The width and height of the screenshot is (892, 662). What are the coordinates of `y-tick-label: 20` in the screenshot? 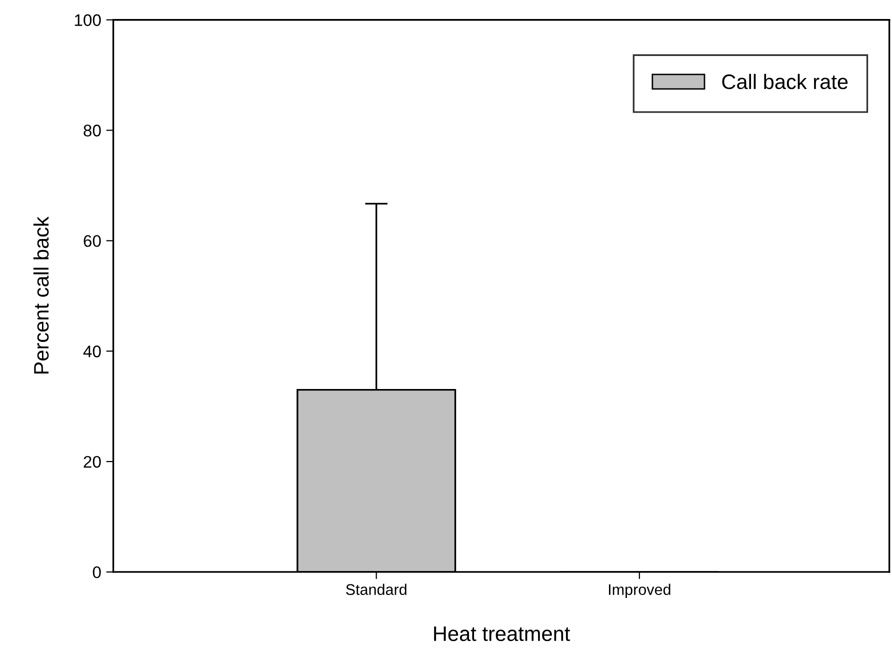 It's located at (92, 462).